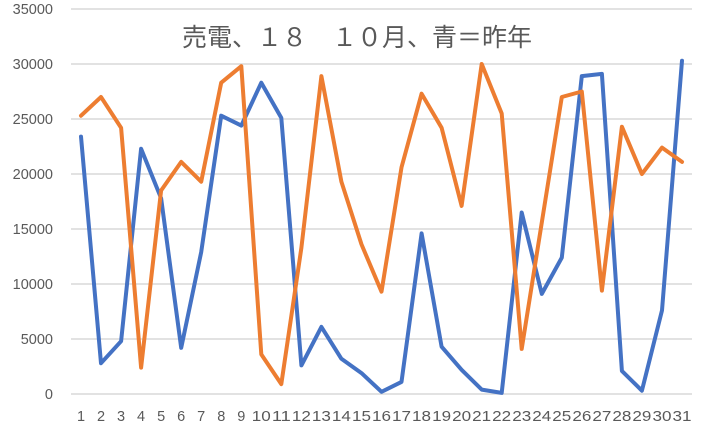  Describe the element at coordinates (641, 417) in the screenshot. I see `x-tick-label: 29` at that location.